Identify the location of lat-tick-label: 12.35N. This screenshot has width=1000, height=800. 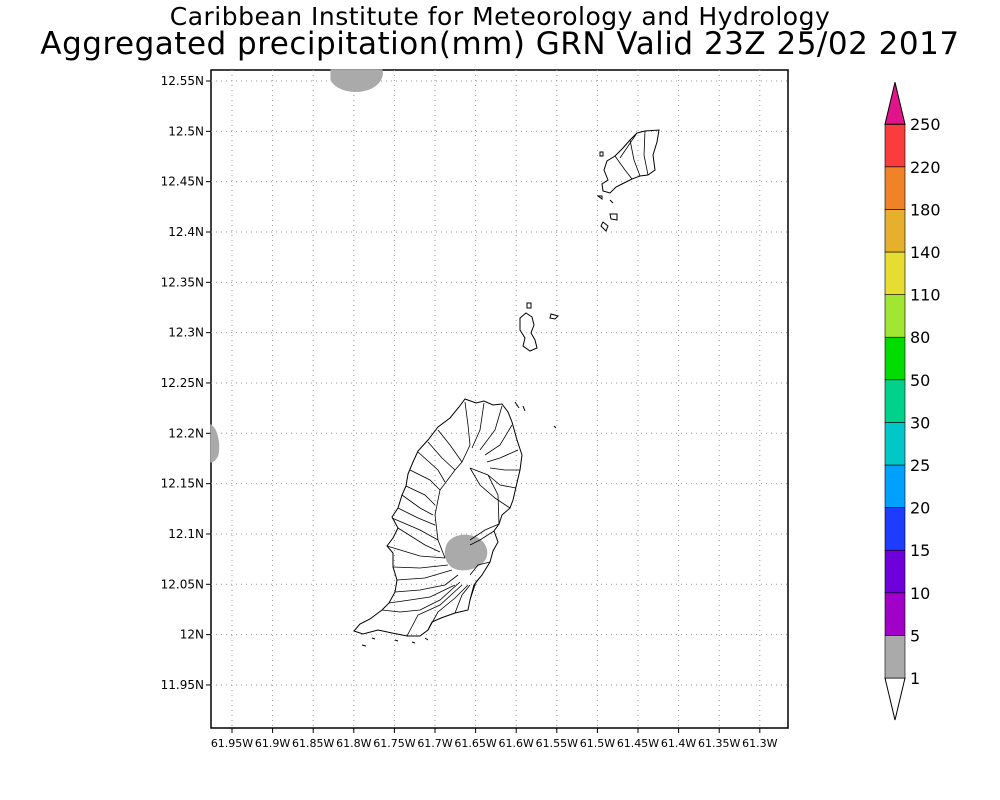
(182, 282).